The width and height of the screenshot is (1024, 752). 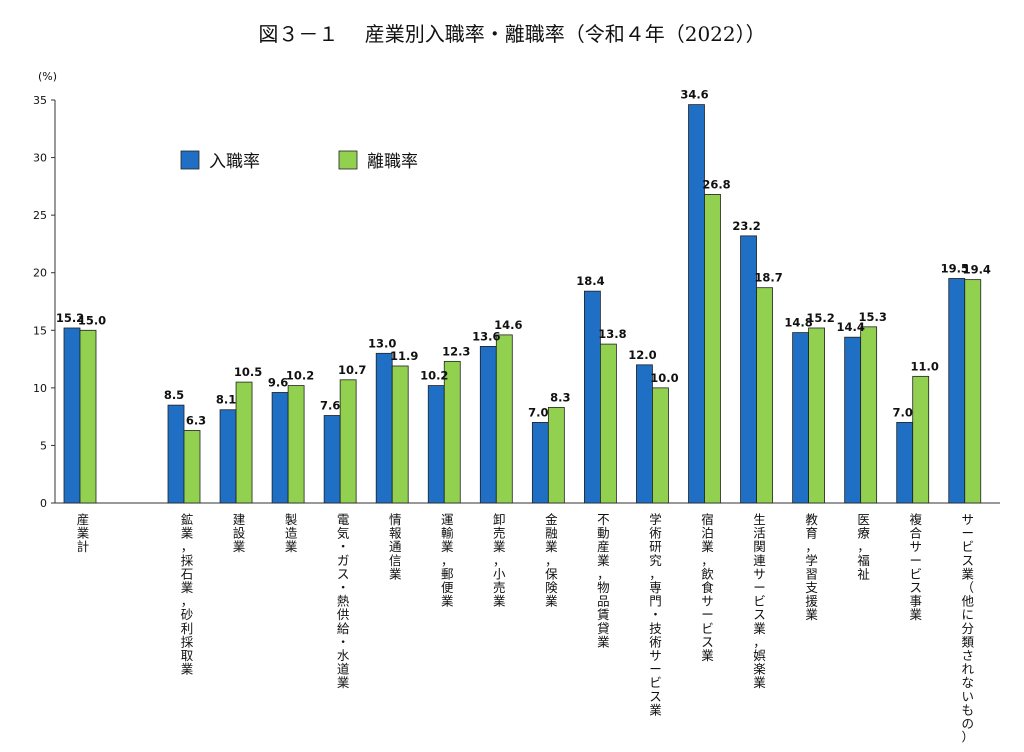 I want to click on data-label-hire-rate: 9.6, so click(x=278, y=382).